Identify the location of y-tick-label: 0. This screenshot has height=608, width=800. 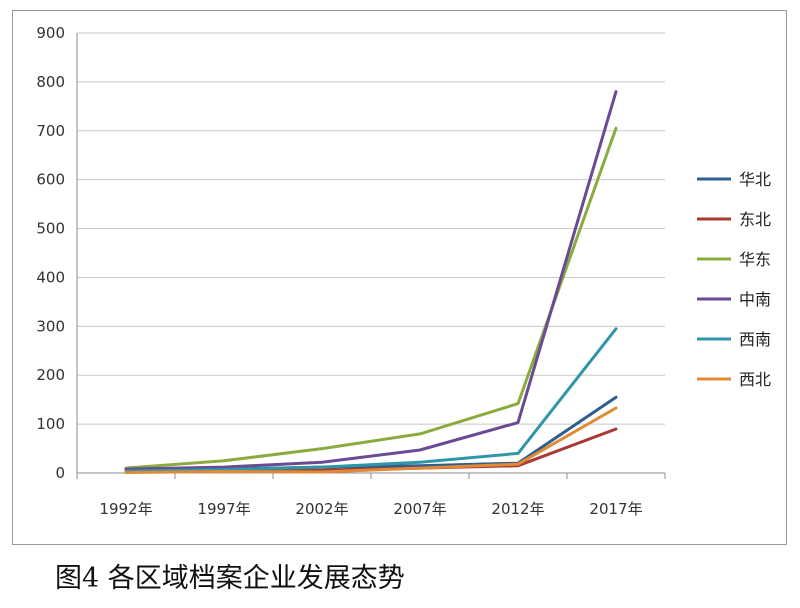
(60, 473).